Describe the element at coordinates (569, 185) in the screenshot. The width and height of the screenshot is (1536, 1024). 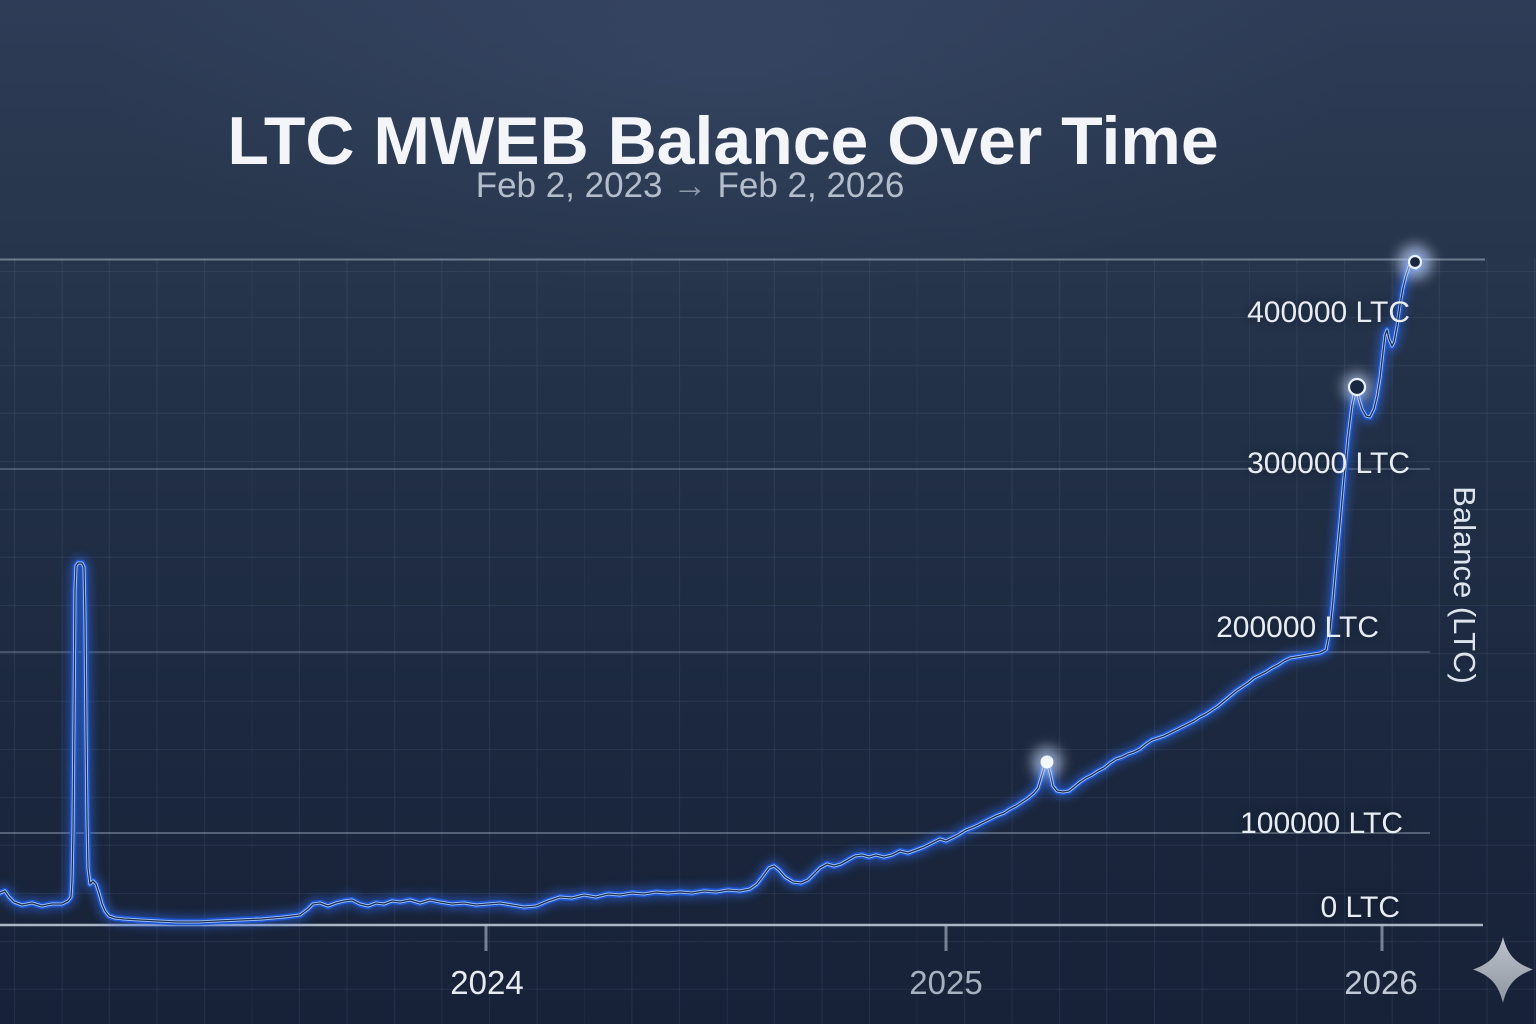
I see `range-start: Feb 2, 2023` at that location.